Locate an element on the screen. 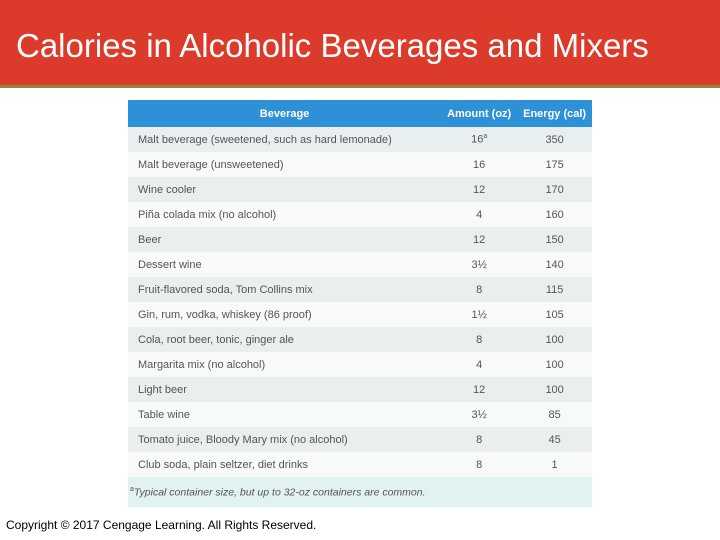 The width and height of the screenshot is (720, 540). cell-text: 170 is located at coordinates (554, 189).